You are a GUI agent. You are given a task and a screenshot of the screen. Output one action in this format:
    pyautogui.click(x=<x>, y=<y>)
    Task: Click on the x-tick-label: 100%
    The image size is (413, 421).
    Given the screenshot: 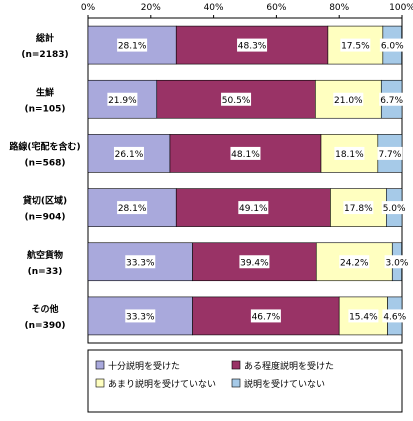 What is the action you would take?
    pyautogui.click(x=401, y=8)
    